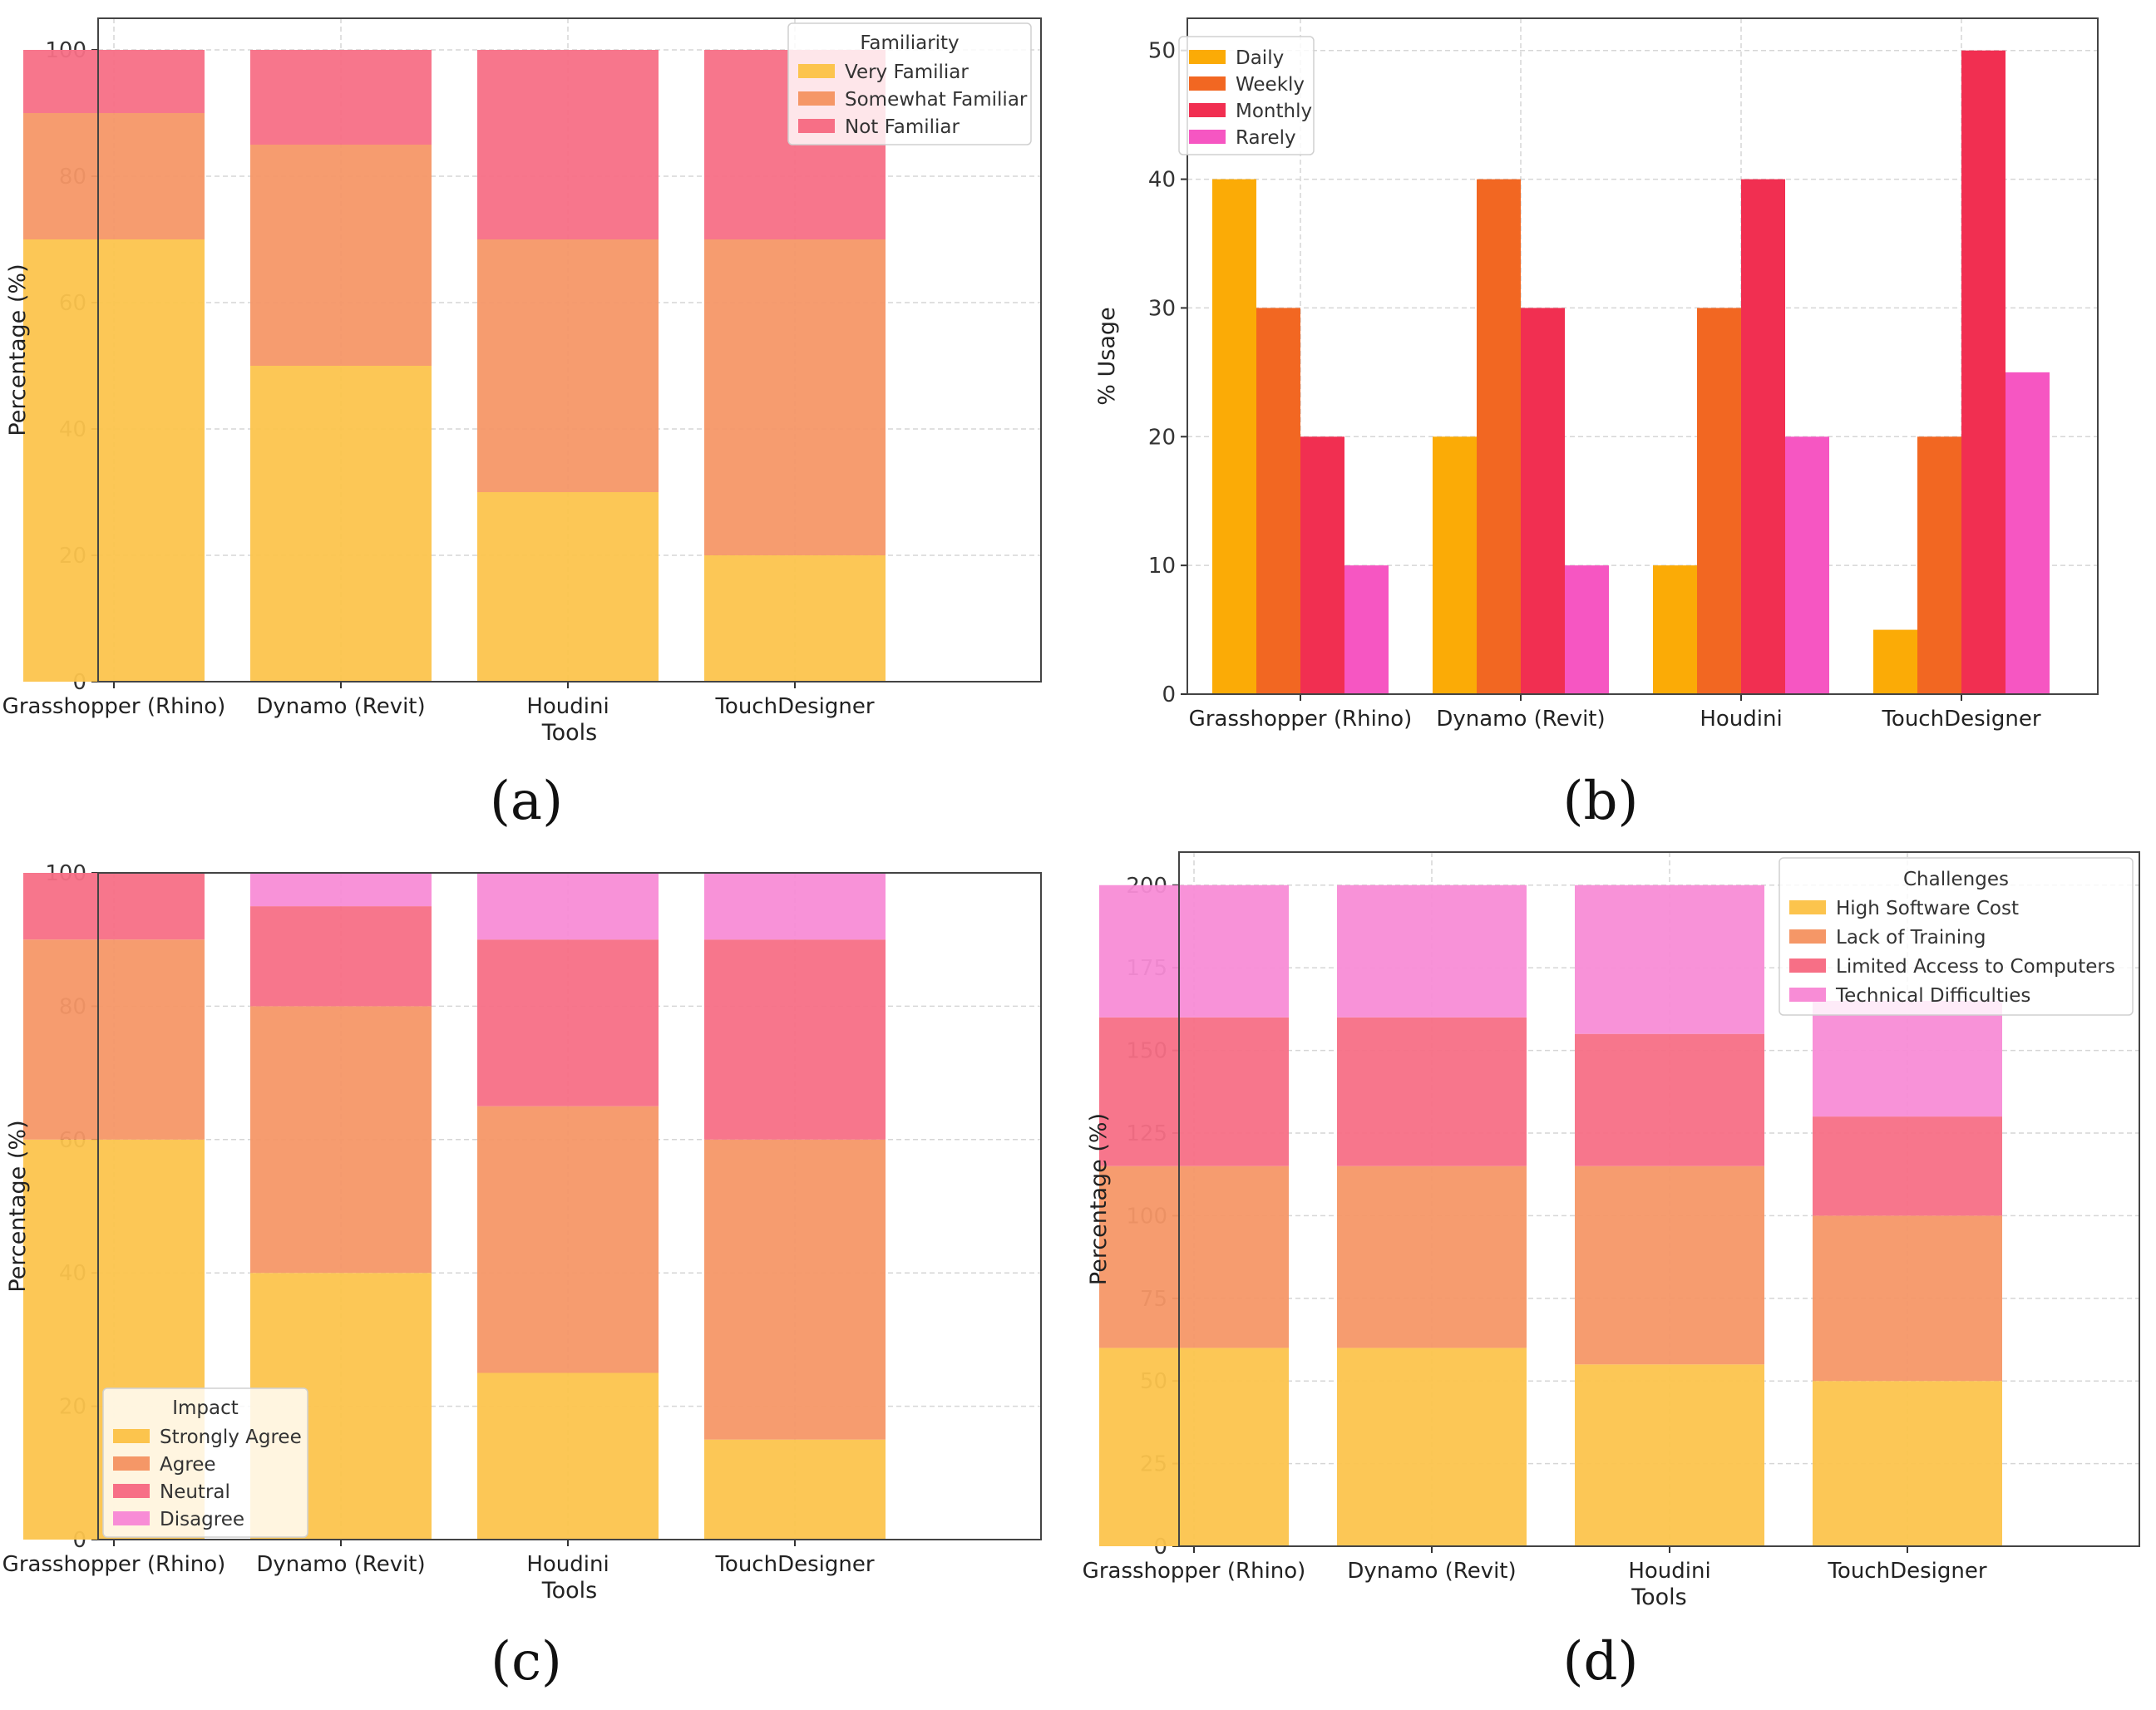  I want to click on y-tick-label: 30, so click(1162, 308).